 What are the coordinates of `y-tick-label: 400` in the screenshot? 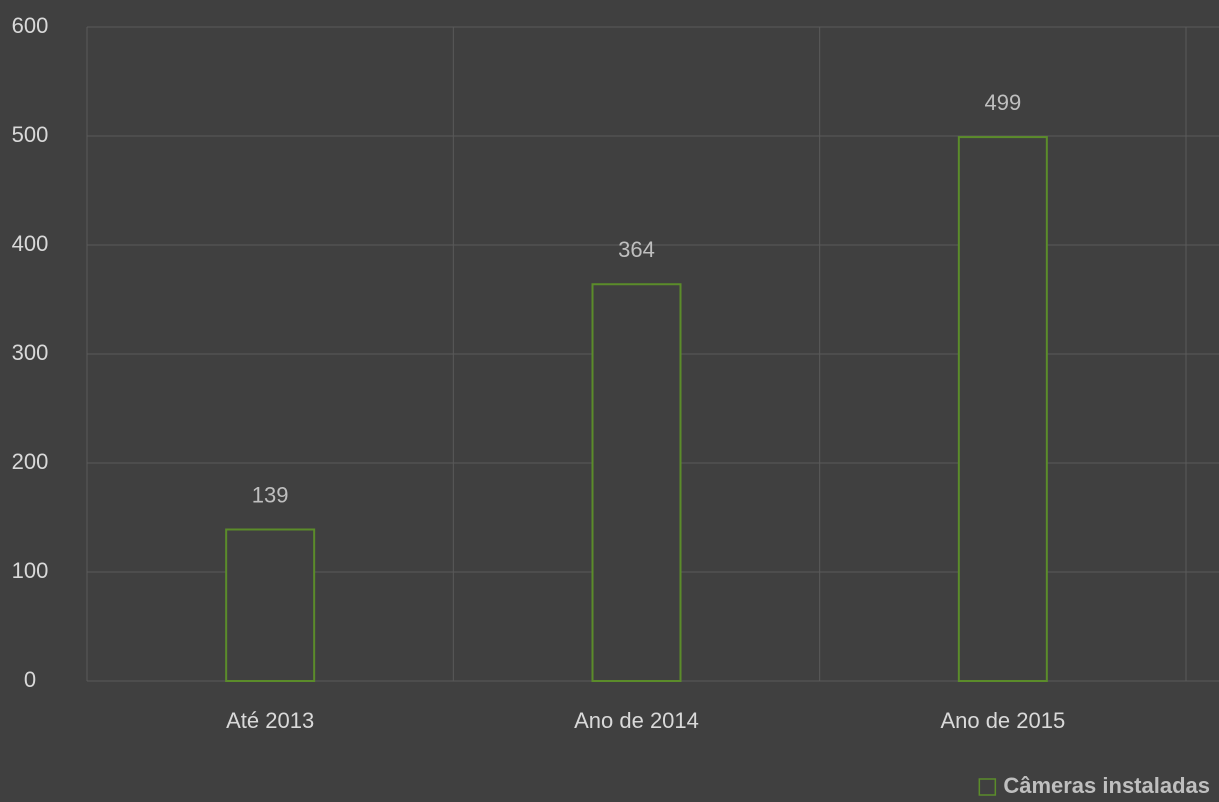 It's located at (30, 243).